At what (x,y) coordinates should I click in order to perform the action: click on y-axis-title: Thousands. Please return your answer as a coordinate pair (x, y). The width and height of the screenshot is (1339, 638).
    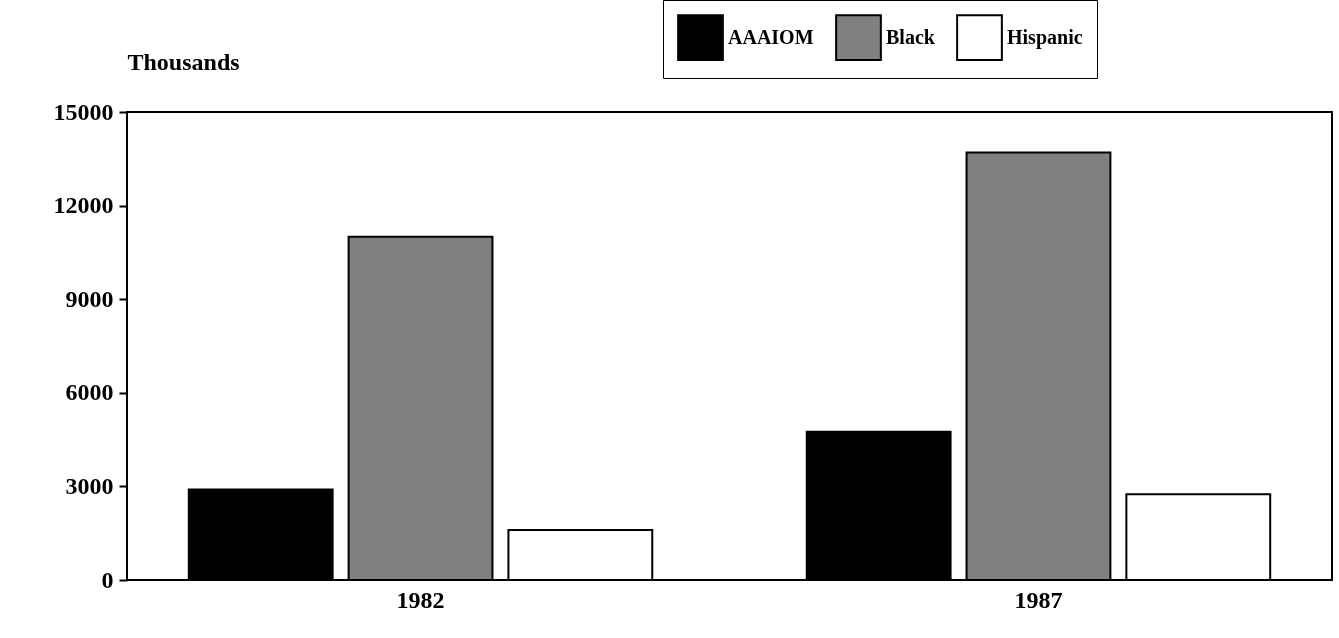
    Looking at the image, I should click on (183, 61).